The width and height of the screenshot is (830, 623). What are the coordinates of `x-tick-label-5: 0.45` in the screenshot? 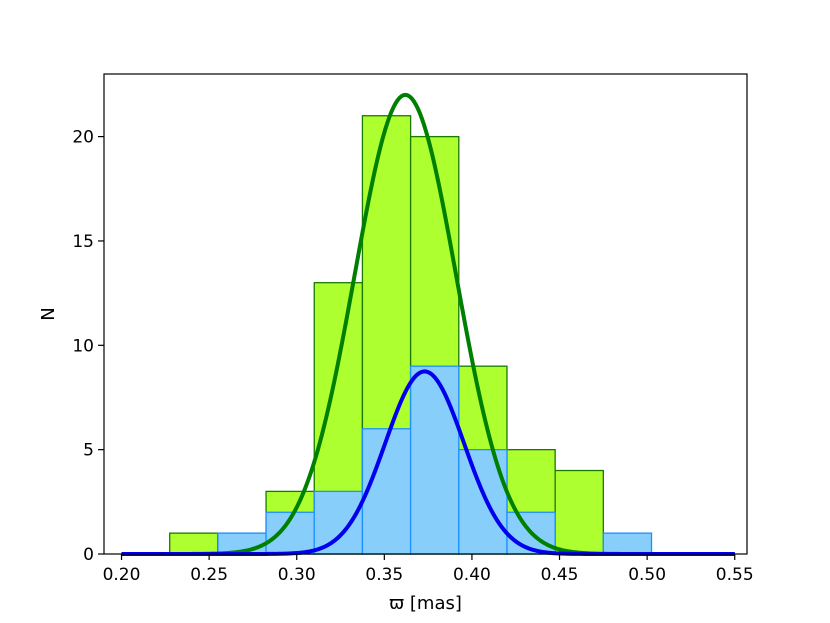 It's located at (560, 575).